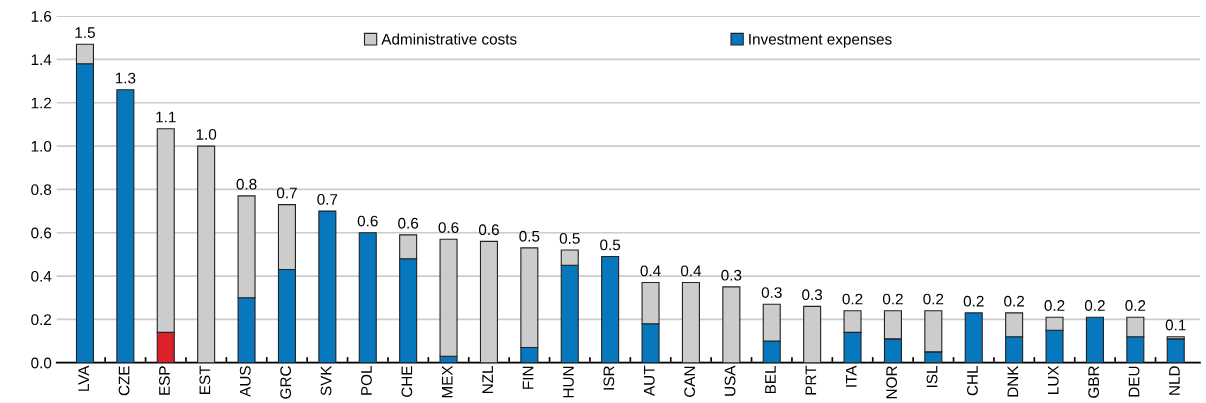  I want to click on x-tick-label: AUT, so click(649, 380).